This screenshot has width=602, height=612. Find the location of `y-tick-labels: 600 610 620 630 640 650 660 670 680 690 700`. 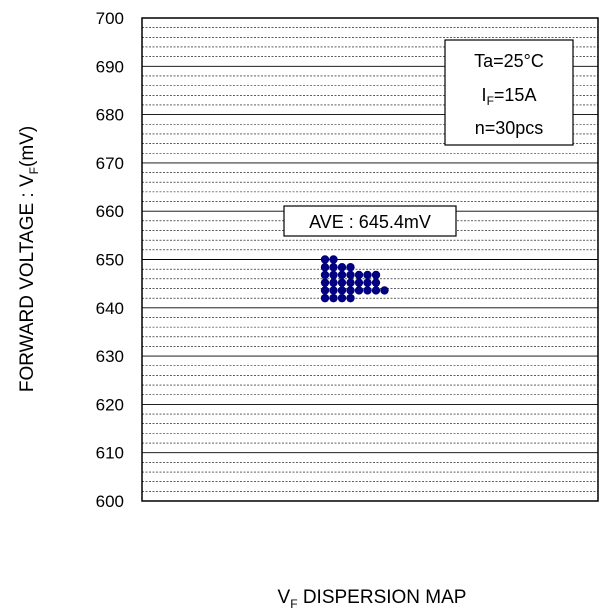

y-tick-labels: 600 610 620 630 640 650 660 670 680 690 700 is located at coordinates (110, 260).